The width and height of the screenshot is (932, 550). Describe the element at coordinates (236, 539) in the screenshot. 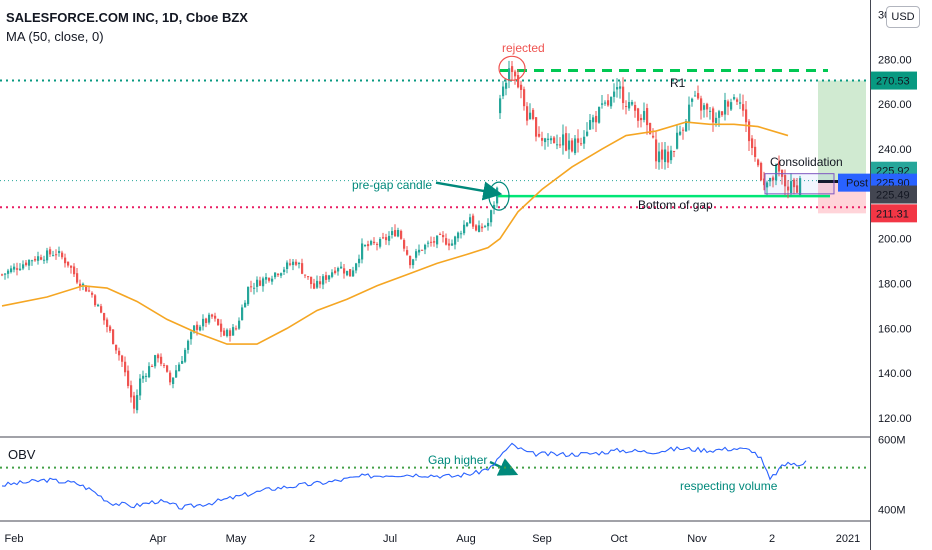

I see `time-tick-label: May` at that location.